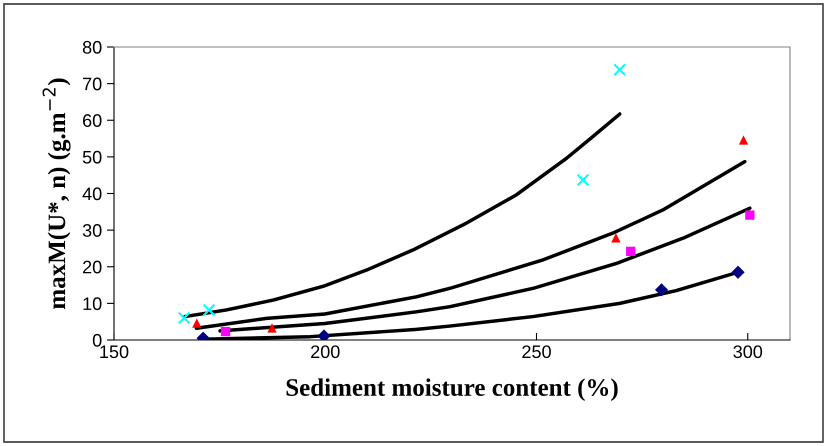 The width and height of the screenshot is (827, 446). Describe the element at coordinates (747, 351) in the screenshot. I see `x-tick-label: 300` at that location.